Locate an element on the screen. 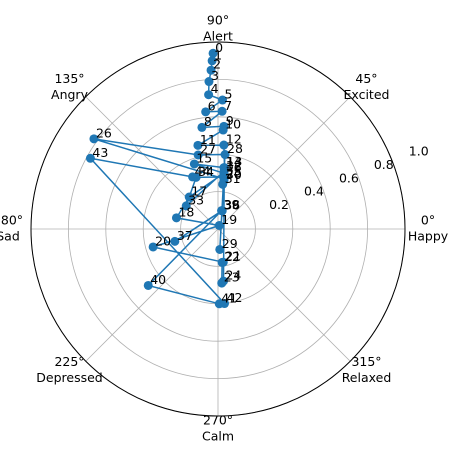 This screenshot has width=475, height=458. point-label: 44 is located at coordinates (203, 170).